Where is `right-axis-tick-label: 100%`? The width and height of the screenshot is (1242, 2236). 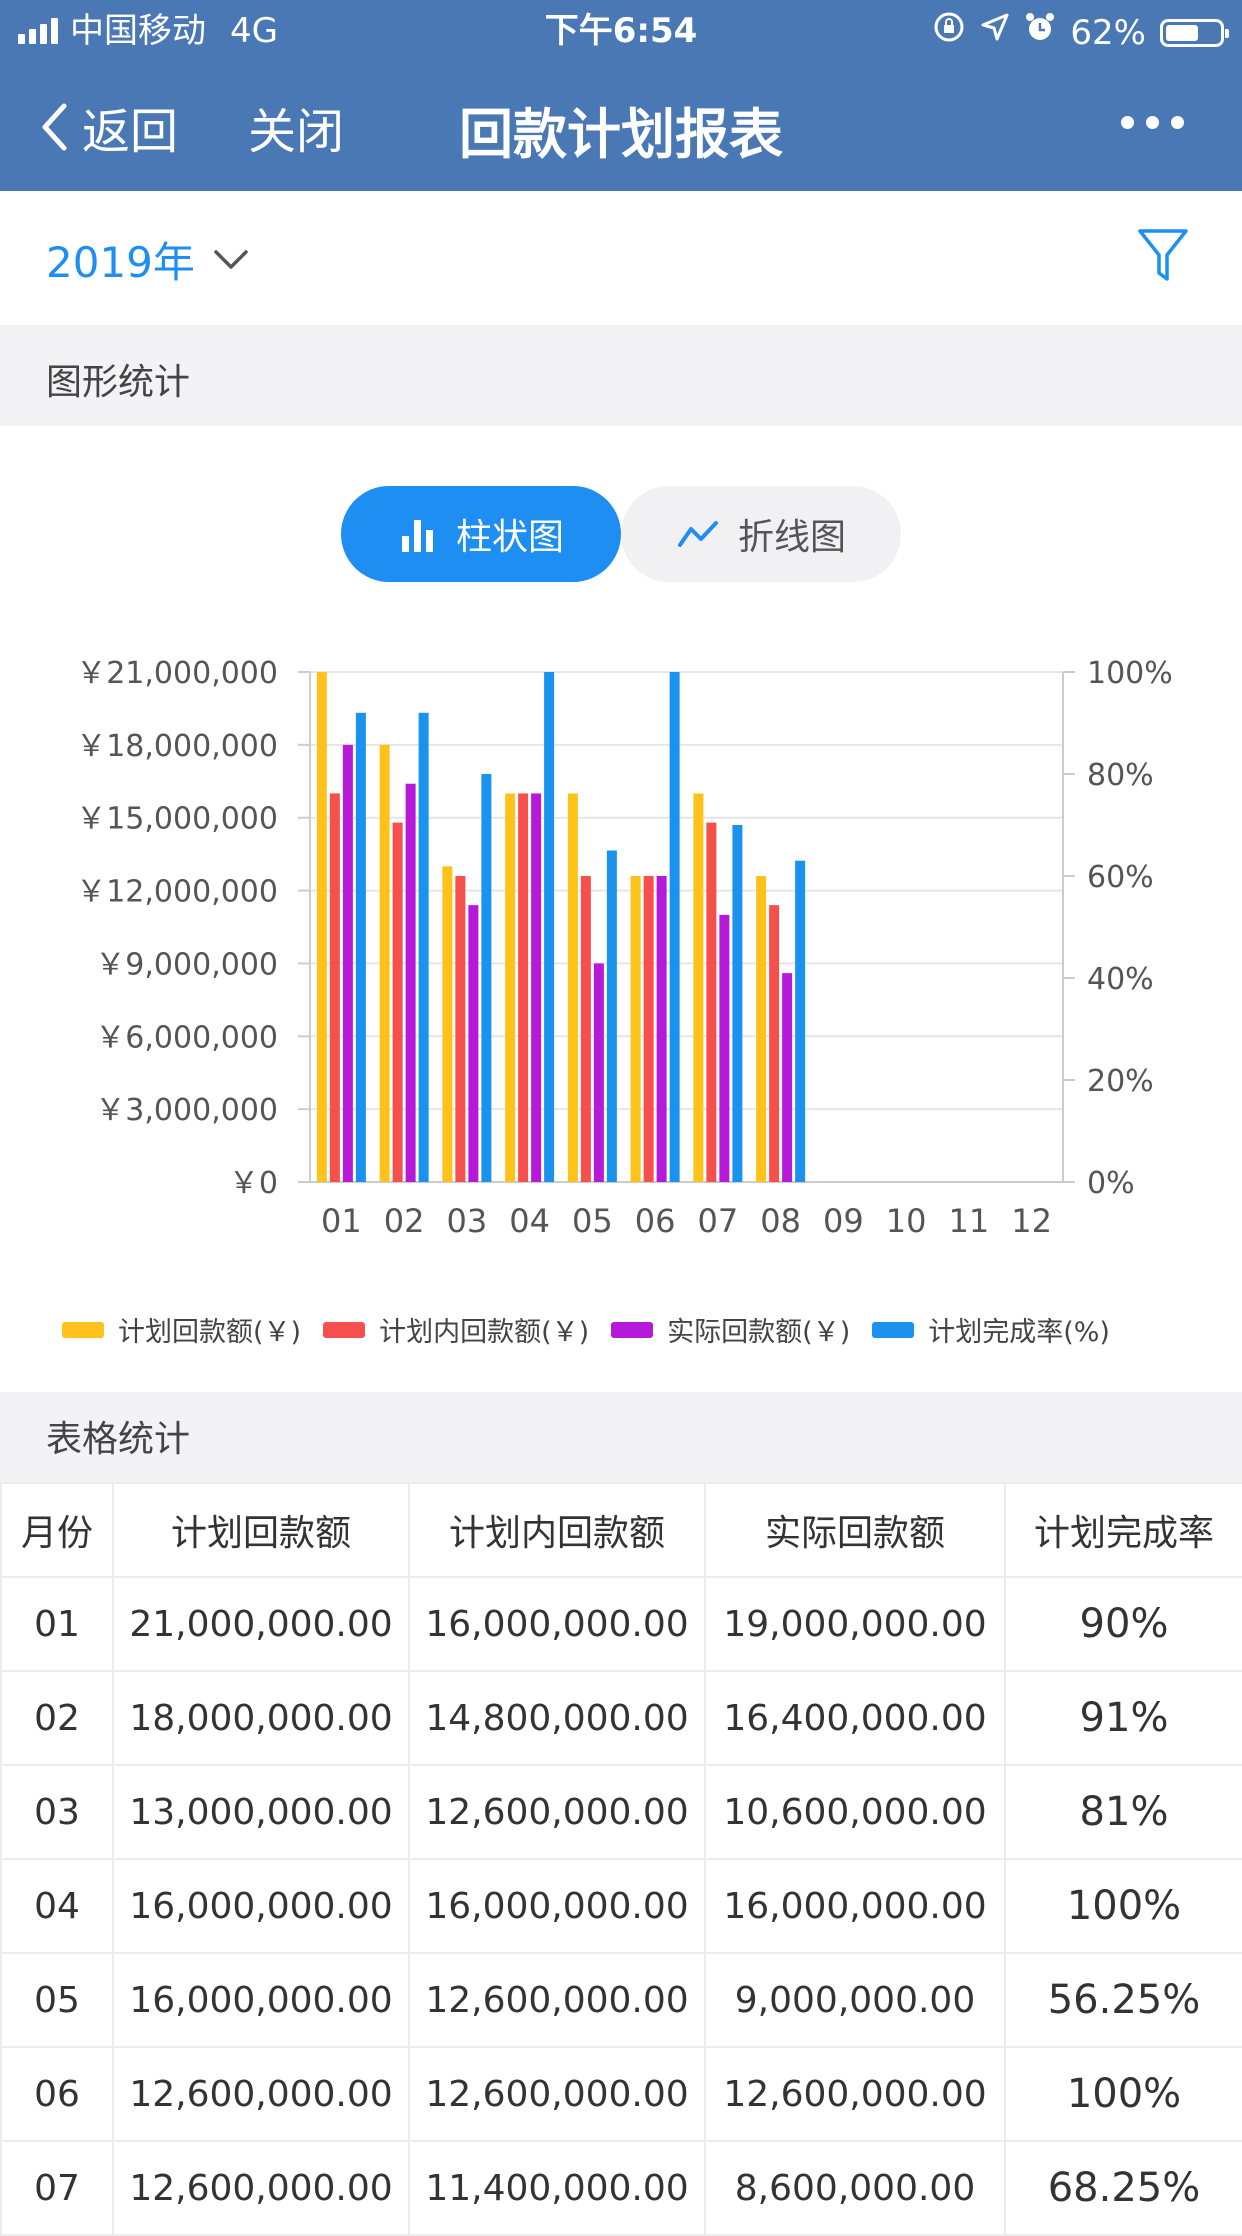
right-axis-tick-label: 100% is located at coordinates (1130, 673).